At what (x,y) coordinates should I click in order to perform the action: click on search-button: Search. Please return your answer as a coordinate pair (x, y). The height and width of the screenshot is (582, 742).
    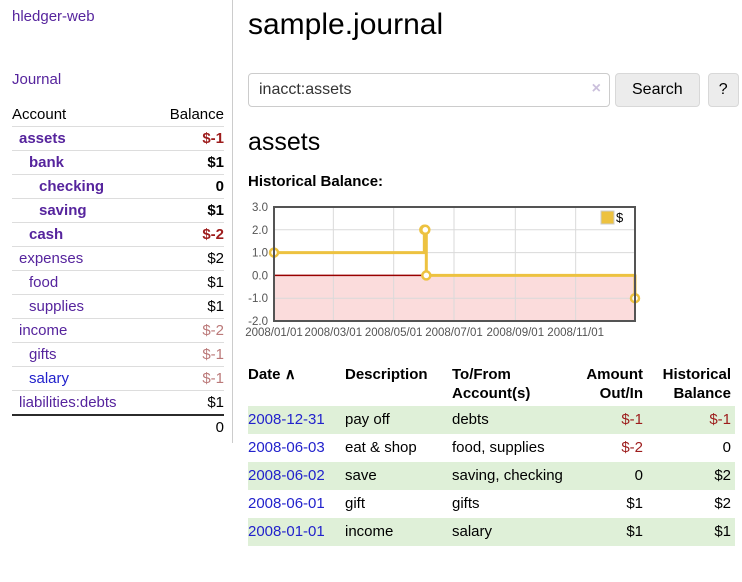
    Looking at the image, I should click on (657, 90).